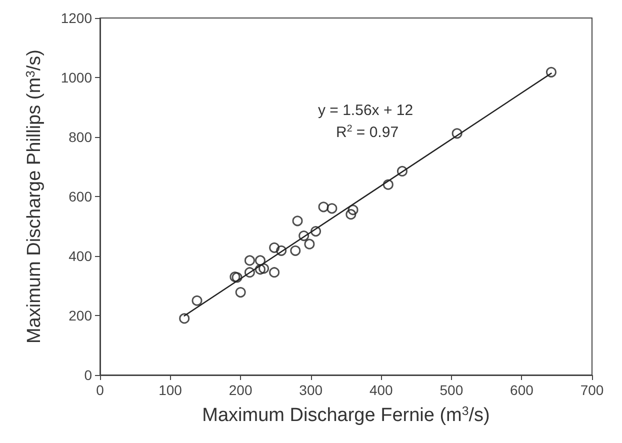  What do you see at coordinates (592, 390) in the screenshot?
I see `x-tick-label: 700` at bounding box center [592, 390].